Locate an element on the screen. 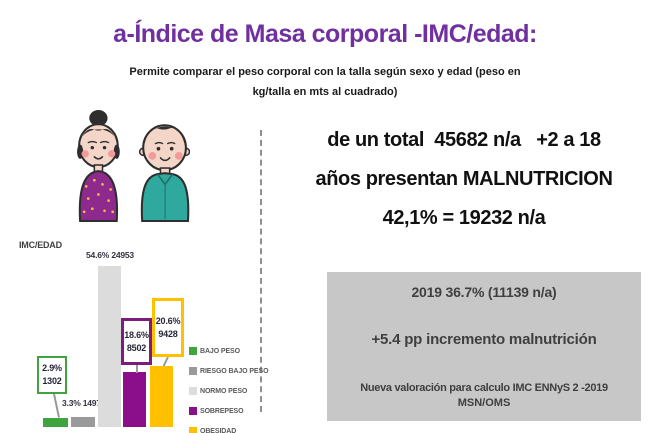 This screenshot has width=650, height=433. legend-item-riesgo-bajo-peso: RIESGO BAJO PESO is located at coordinates (229, 371).